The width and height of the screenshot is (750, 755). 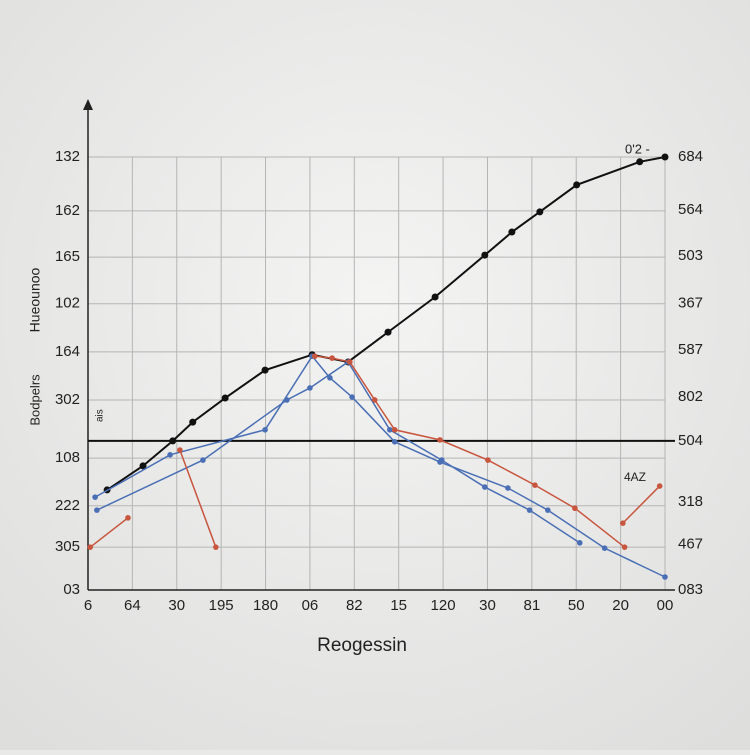 I want to click on y-axis-label: Hueounoo, so click(x=35, y=299).